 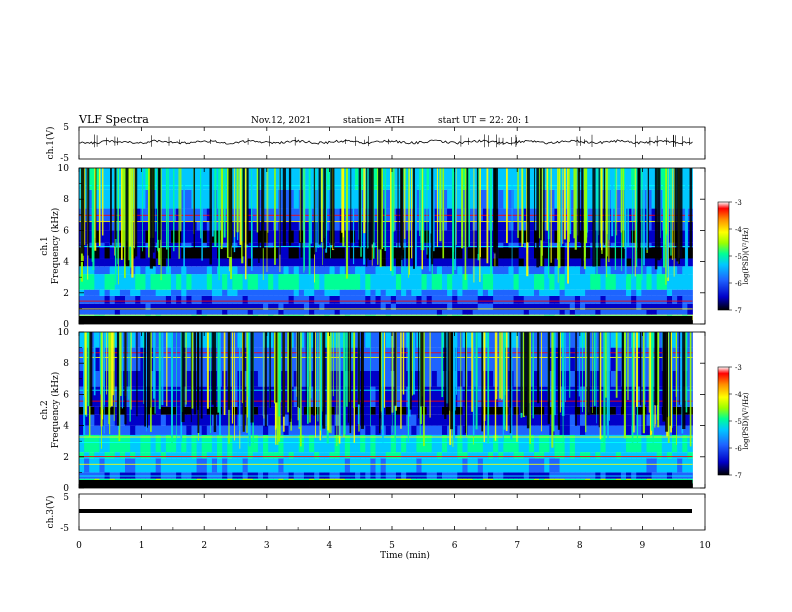 What do you see at coordinates (392, 546) in the screenshot?
I see `xtick-label: 5` at bounding box center [392, 546].